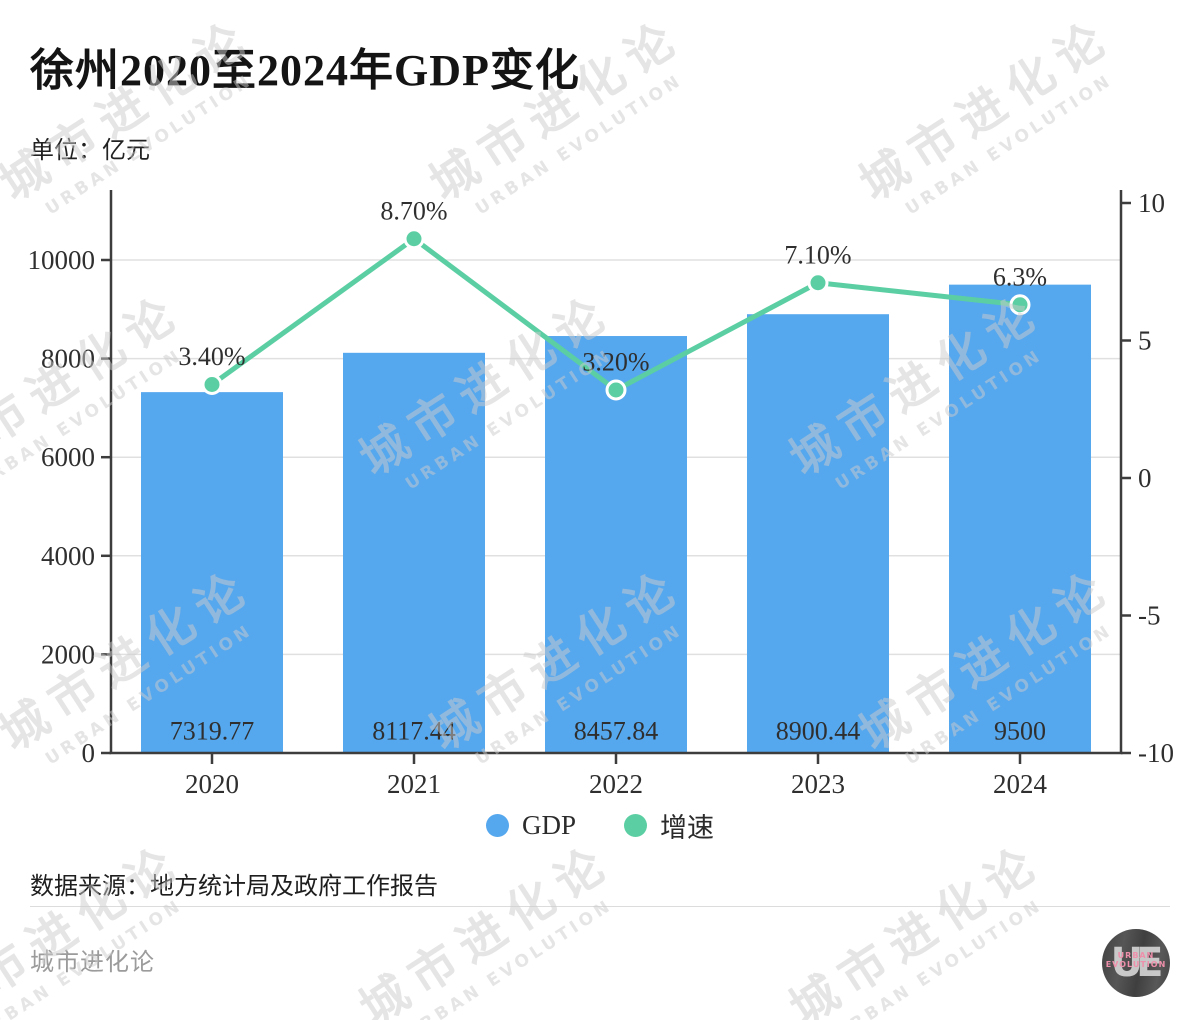  I want to click on ue-logo-text: URBAN EVOLUTION, so click(1136, 960).